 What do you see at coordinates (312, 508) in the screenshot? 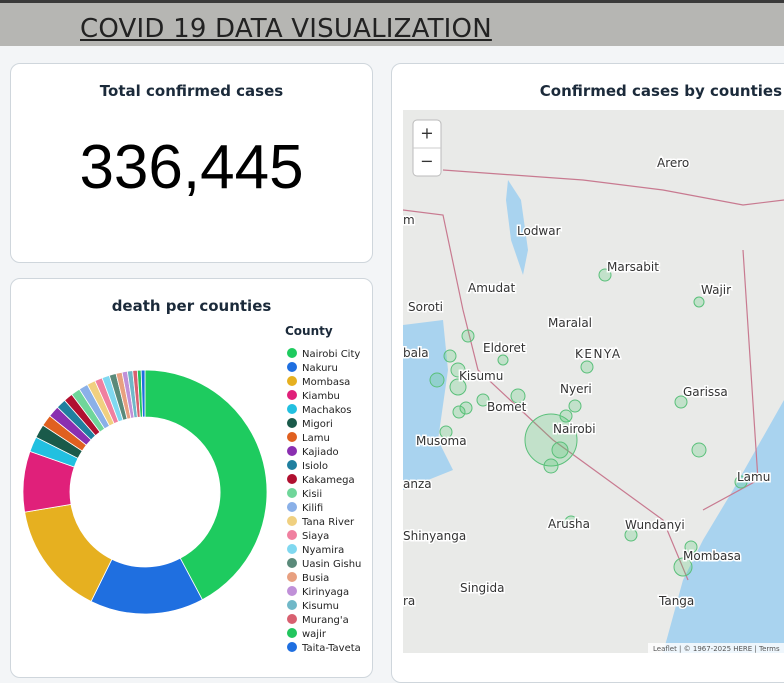
I see `legend-label: Kilifi` at bounding box center [312, 508].